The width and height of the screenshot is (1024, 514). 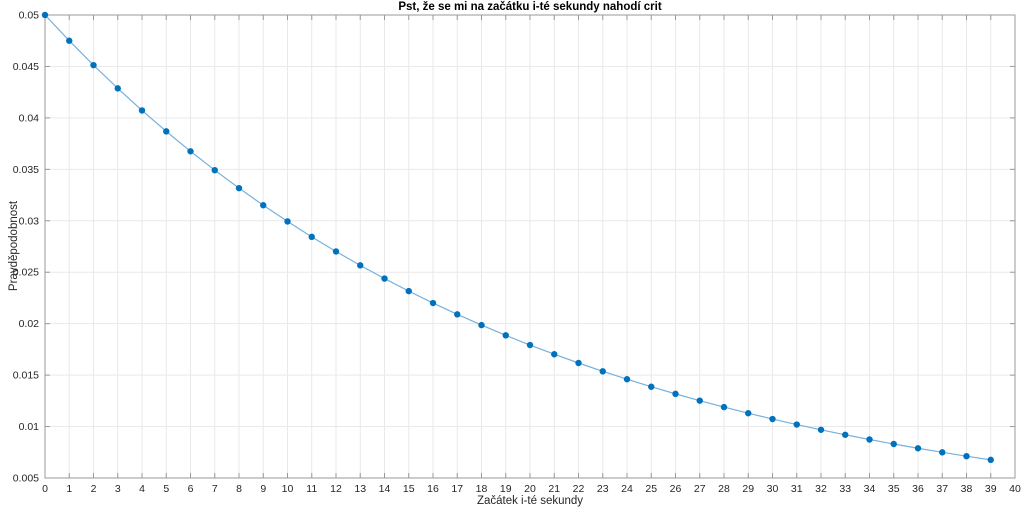 I want to click on x-tick-label: 7, so click(x=215, y=489).